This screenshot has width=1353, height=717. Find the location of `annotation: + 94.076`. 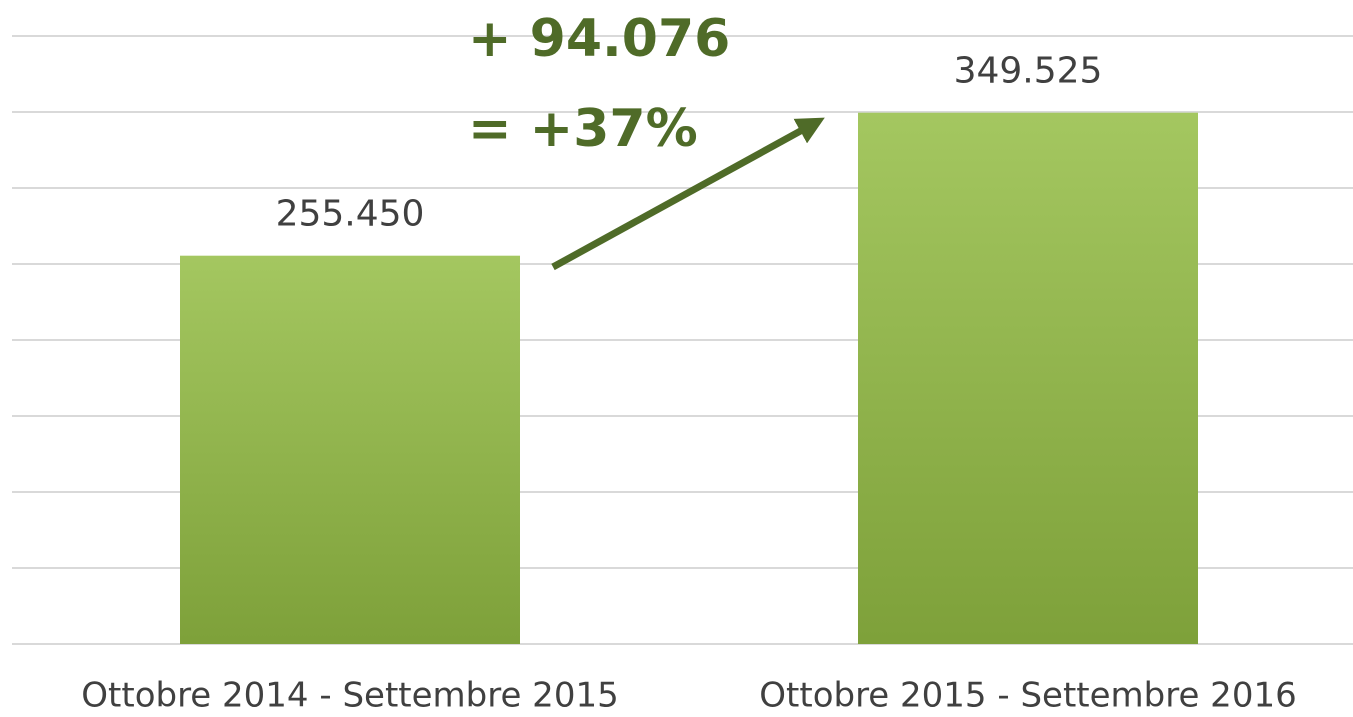

annotation: + 94.076 is located at coordinates (599, 39).